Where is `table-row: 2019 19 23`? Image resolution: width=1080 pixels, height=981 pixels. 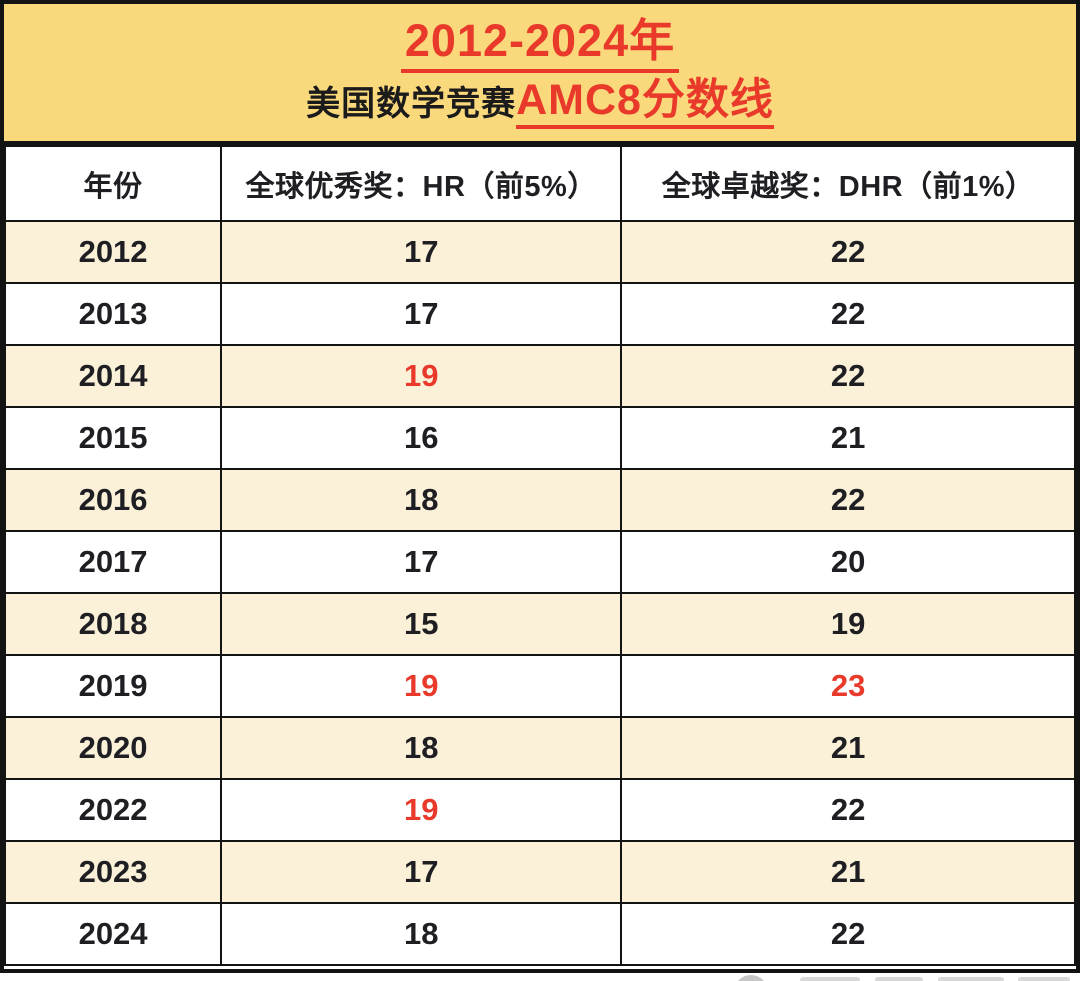 table-row: 2019 19 23 is located at coordinates (539, 686).